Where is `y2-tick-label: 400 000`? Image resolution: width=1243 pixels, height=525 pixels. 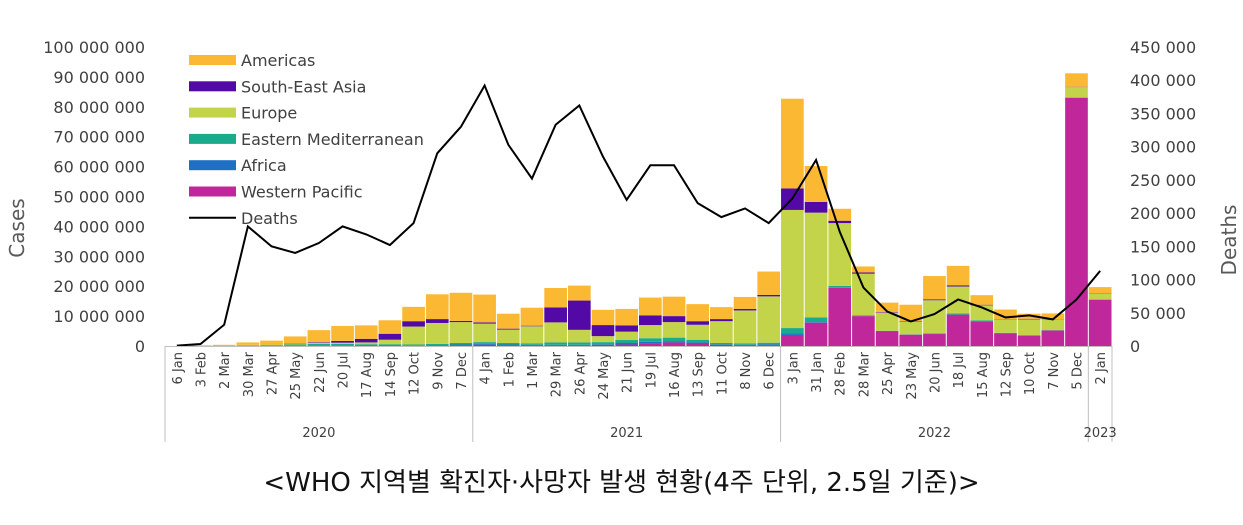 y2-tick-label: 400 000 is located at coordinates (1163, 80).